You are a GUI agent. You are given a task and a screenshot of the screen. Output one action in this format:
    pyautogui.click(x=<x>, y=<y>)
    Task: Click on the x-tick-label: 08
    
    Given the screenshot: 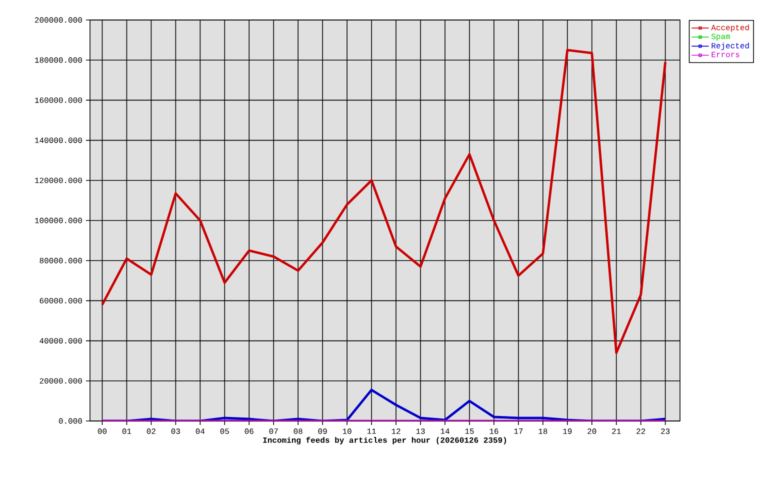 What is the action you would take?
    pyautogui.click(x=298, y=431)
    